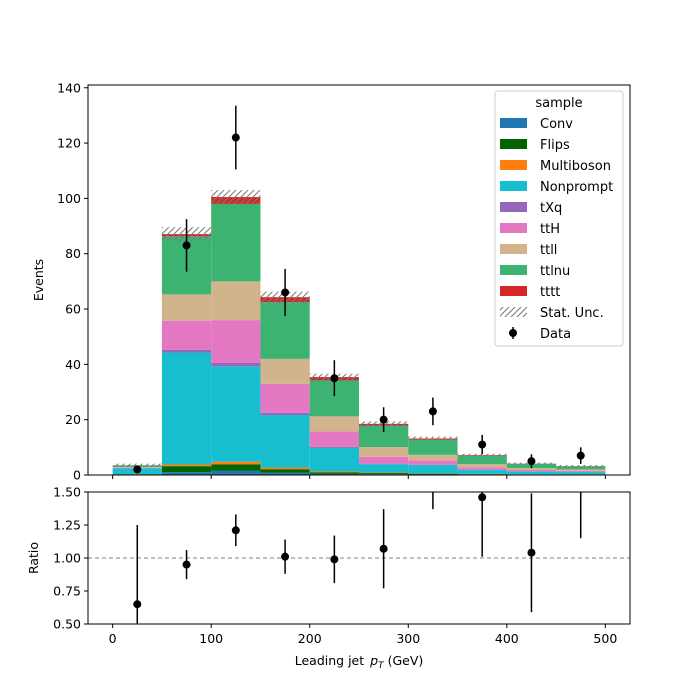 The image size is (700, 700). Describe the element at coordinates (550, 229) in the screenshot. I see `legend-label-tth: ttH` at that location.